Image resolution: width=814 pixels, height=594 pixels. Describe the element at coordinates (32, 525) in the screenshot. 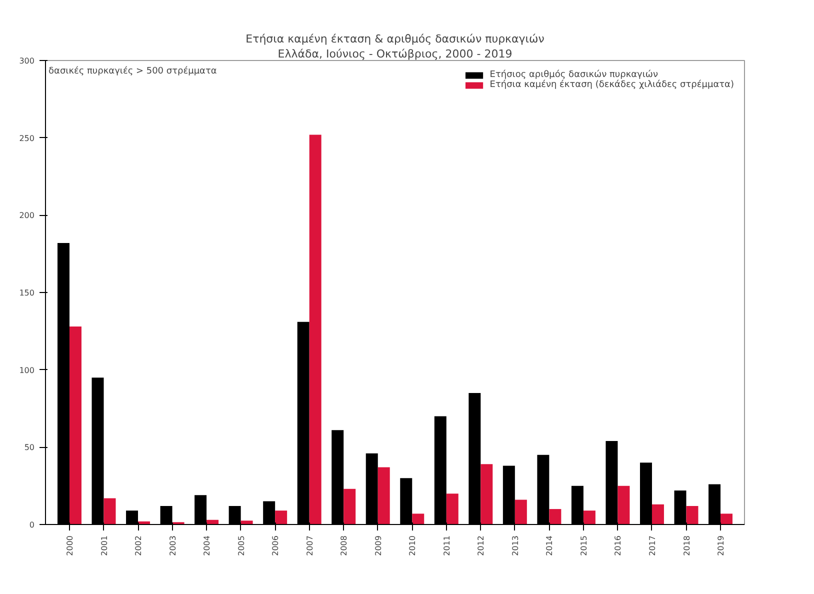

I see `y-tick-label: 0` at that location.